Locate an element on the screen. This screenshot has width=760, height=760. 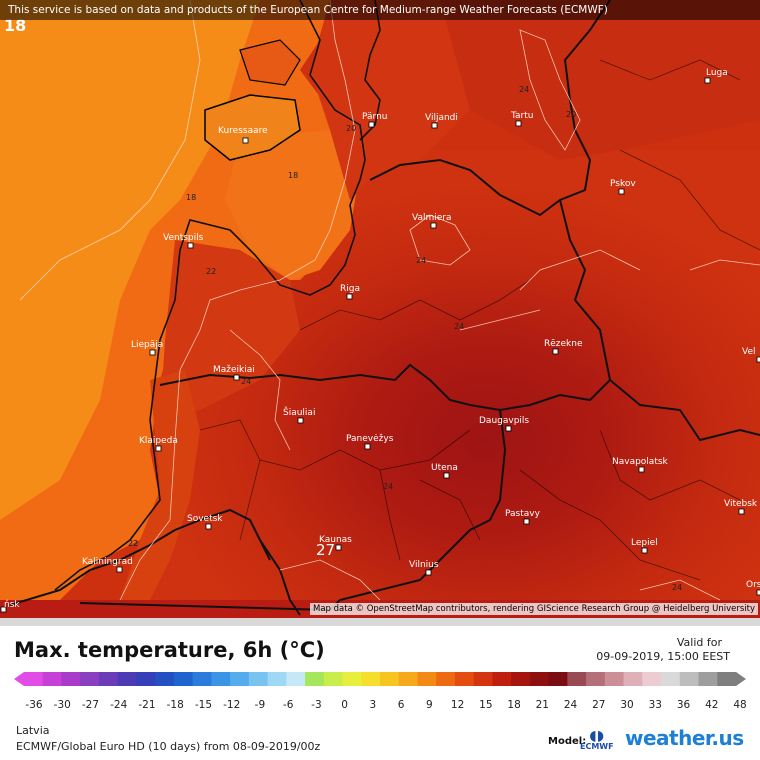
city-3: Luga is located at coordinates (716, 76).